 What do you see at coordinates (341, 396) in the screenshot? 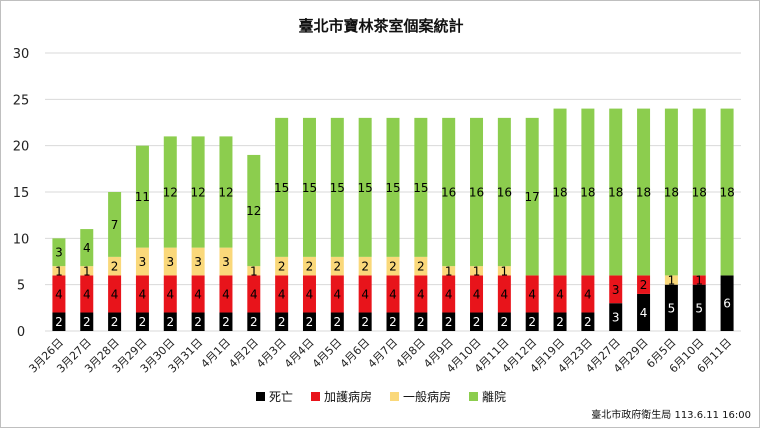
I see `legend-item: 加護病房` at bounding box center [341, 396].